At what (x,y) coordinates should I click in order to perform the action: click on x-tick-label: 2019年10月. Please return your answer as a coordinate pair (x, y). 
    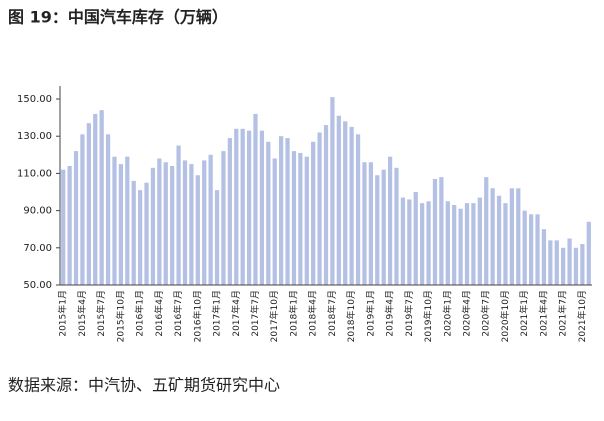
    Looking at the image, I should click on (428, 316).